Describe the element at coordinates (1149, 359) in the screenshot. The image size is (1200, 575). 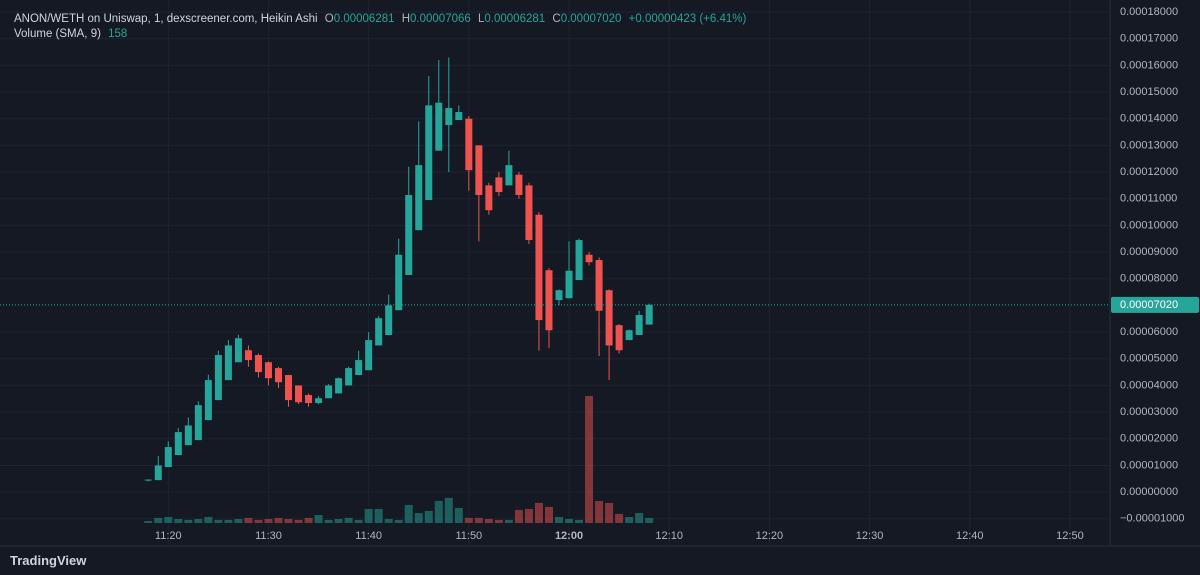
I see `y-tick-label: 0.00005000` at that location.